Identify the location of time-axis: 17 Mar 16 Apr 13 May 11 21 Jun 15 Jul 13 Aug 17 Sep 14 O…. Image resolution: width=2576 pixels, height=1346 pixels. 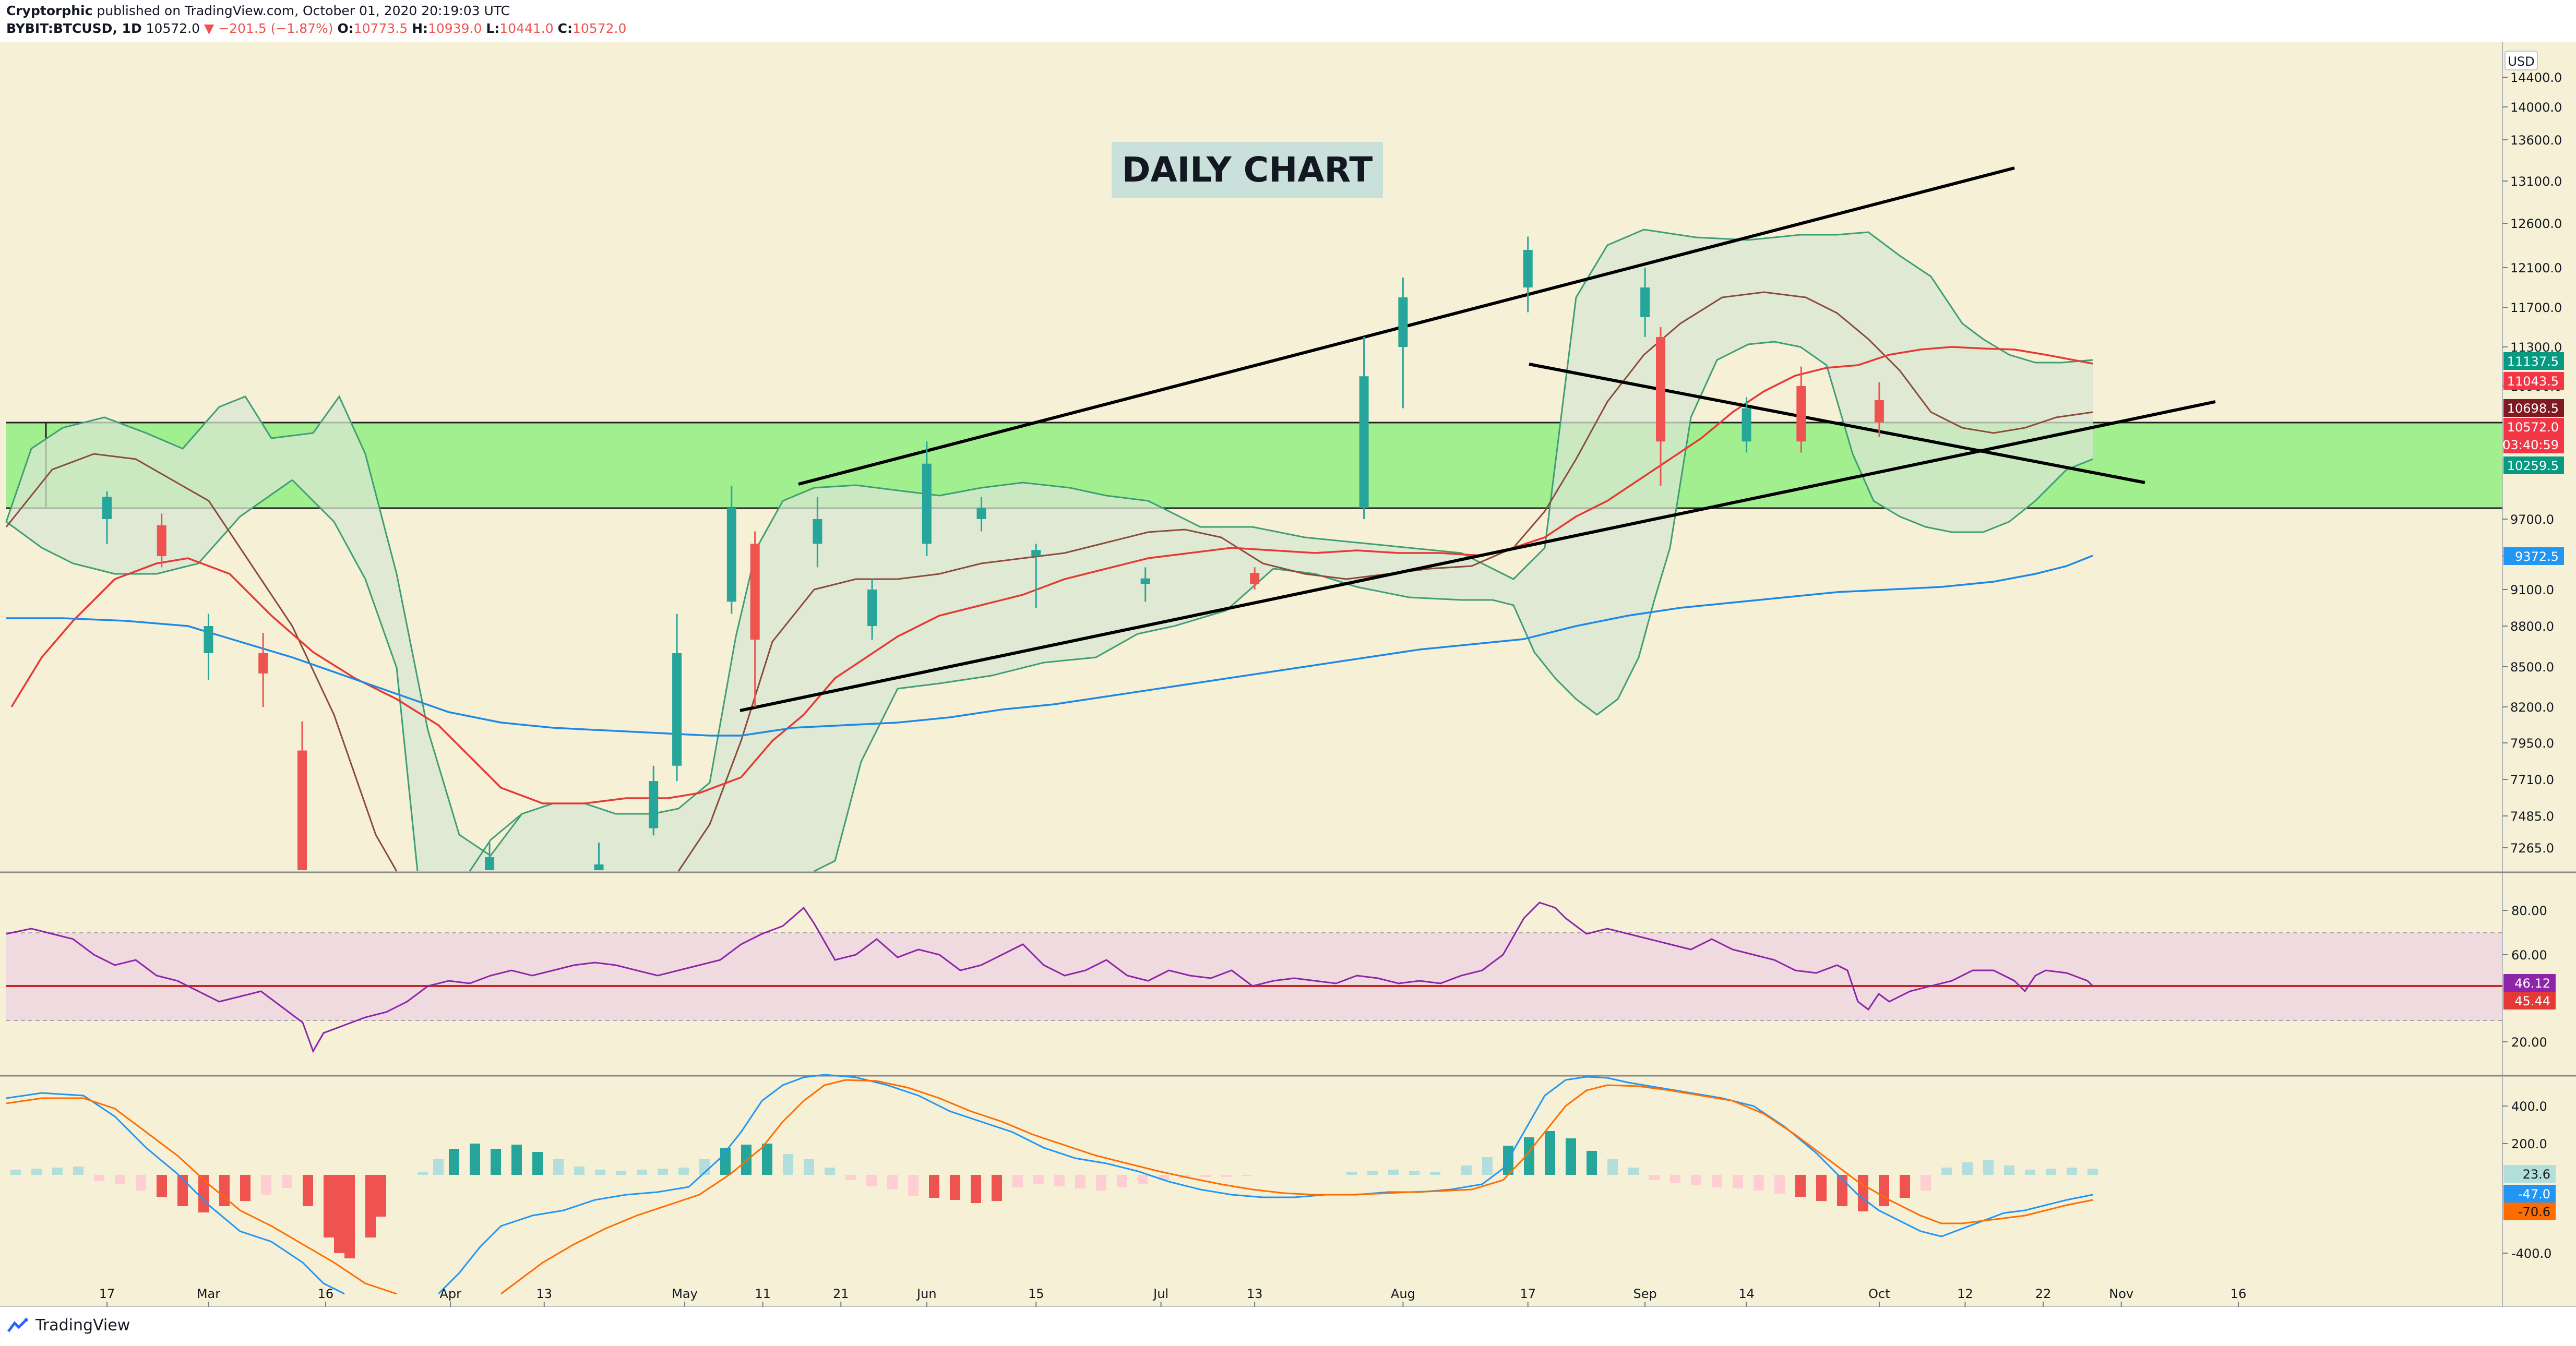
(1173, 1297).